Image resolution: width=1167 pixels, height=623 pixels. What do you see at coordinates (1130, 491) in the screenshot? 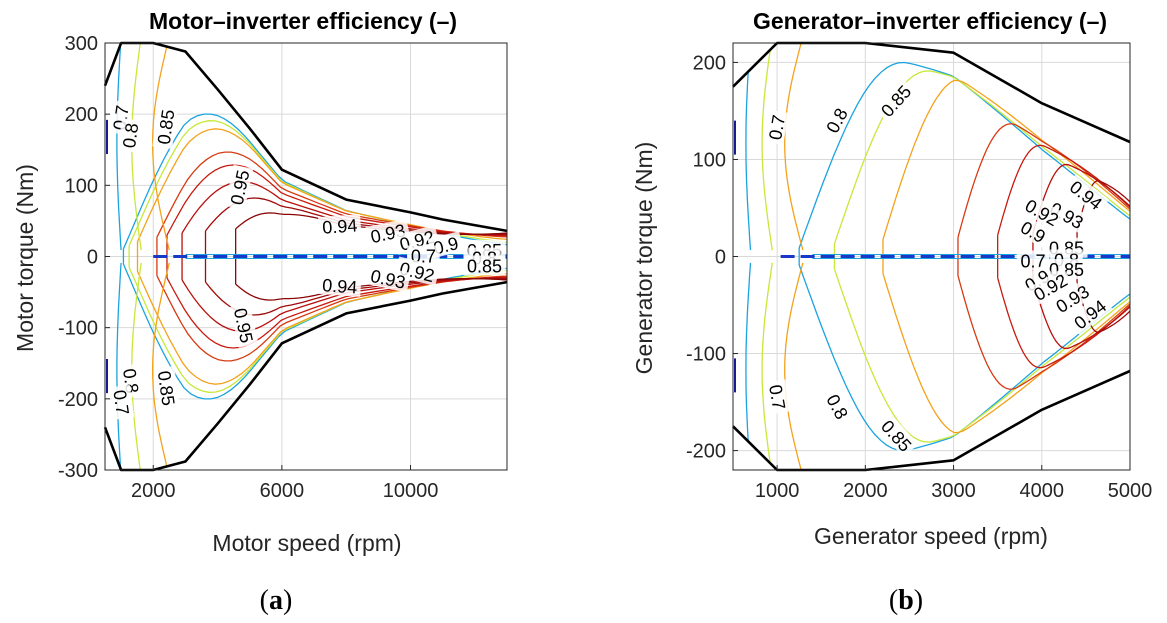
I see `x-tick-label: 5000` at bounding box center [1130, 491].